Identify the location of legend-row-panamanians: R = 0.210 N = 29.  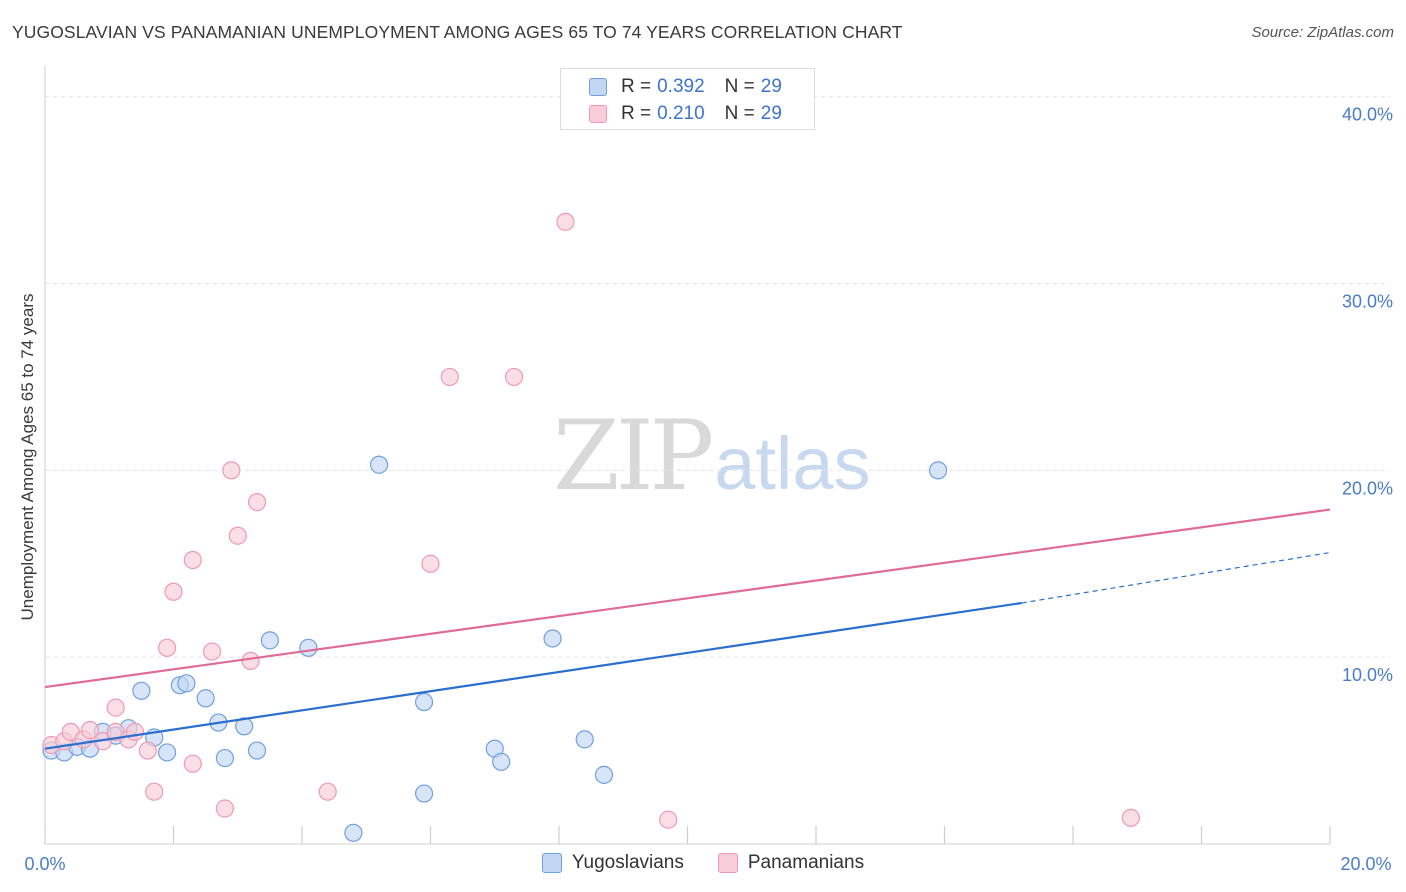
(685, 114).